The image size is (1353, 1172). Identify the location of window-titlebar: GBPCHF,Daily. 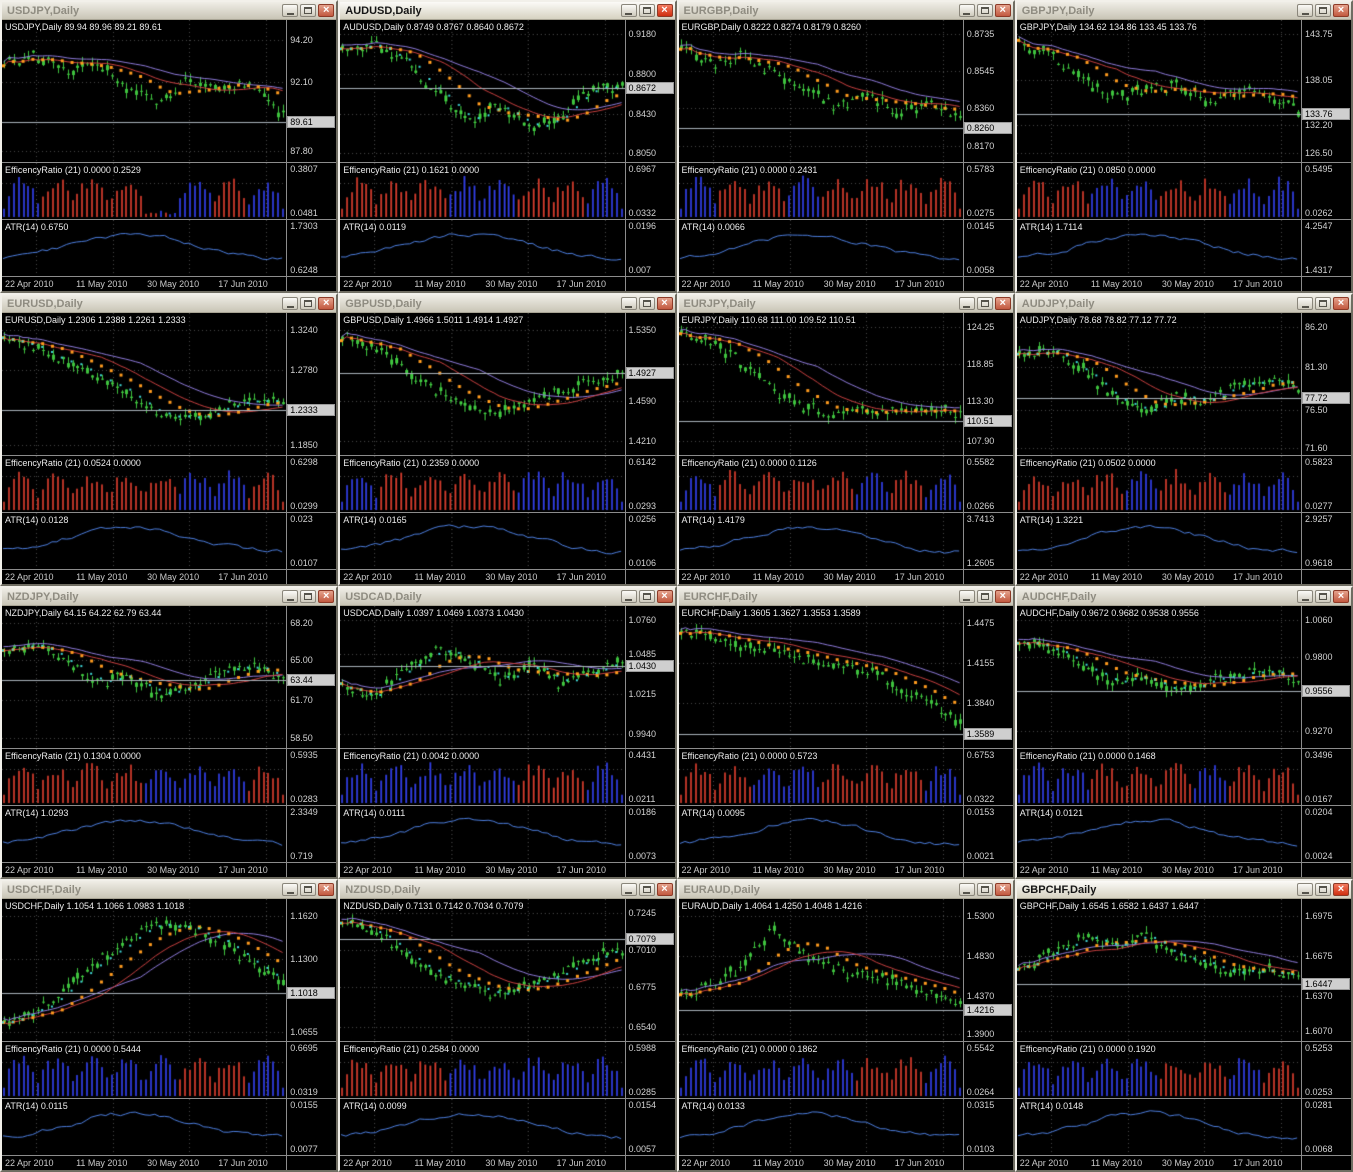
(1183, 890).